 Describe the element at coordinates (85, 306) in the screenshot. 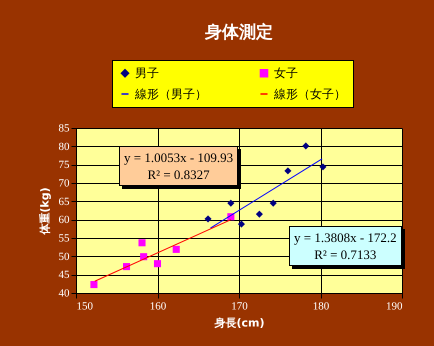

I see `x-tick-label: 150` at that location.